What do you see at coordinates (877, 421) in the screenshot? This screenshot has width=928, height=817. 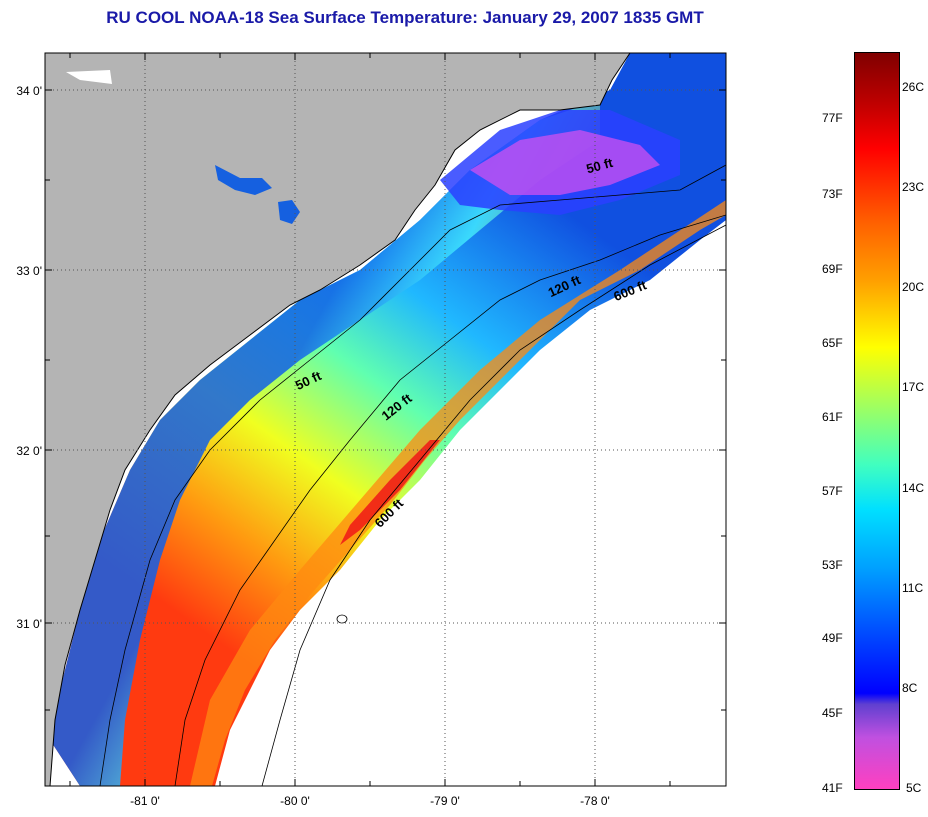 I see `temperature-colorbar` at bounding box center [877, 421].